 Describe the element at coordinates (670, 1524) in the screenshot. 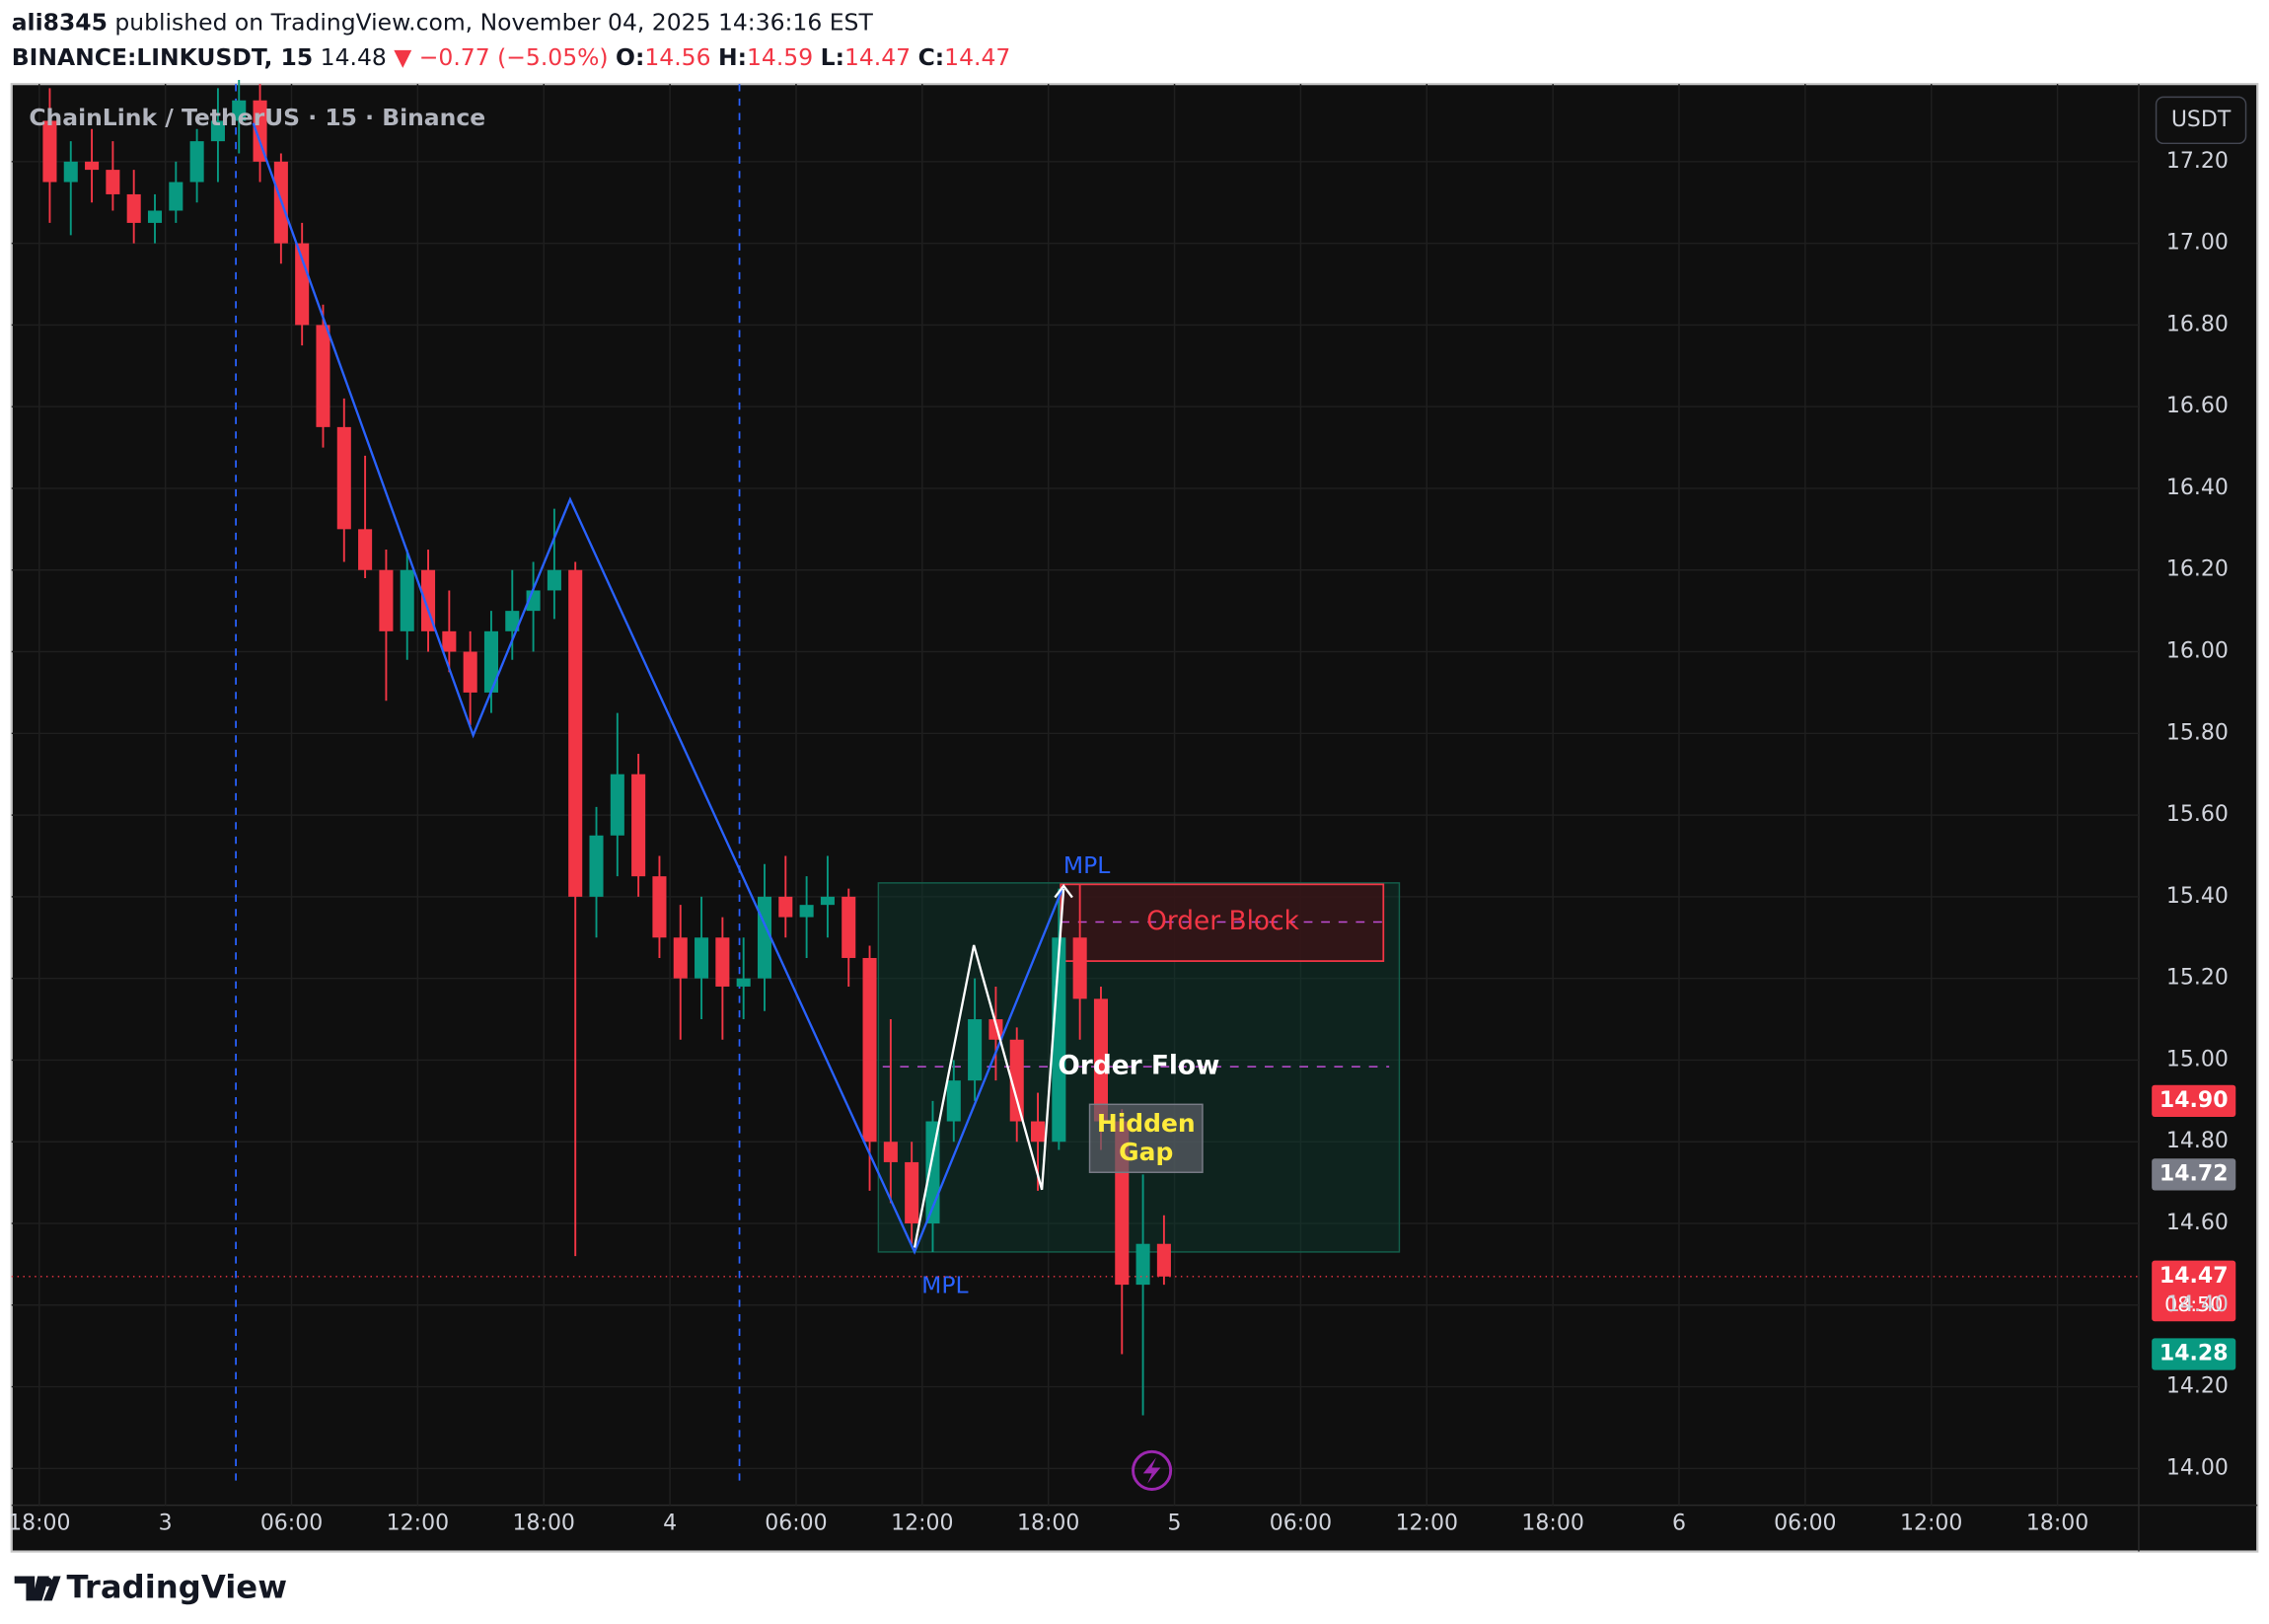

I see `x-tick-label: 4` at that location.